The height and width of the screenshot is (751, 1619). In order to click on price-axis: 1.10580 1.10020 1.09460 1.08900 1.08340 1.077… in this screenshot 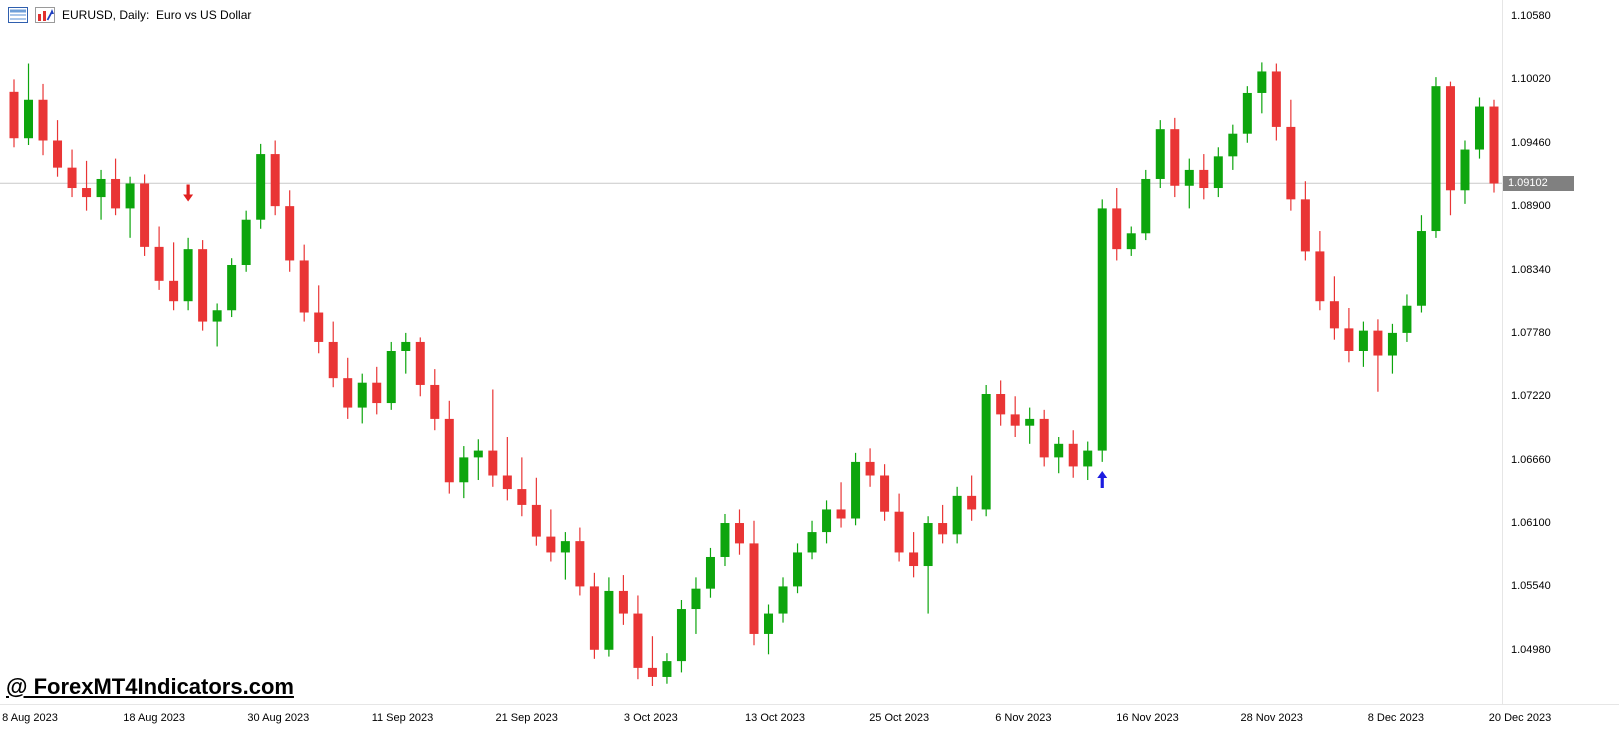, I will do `click(1561, 352)`.